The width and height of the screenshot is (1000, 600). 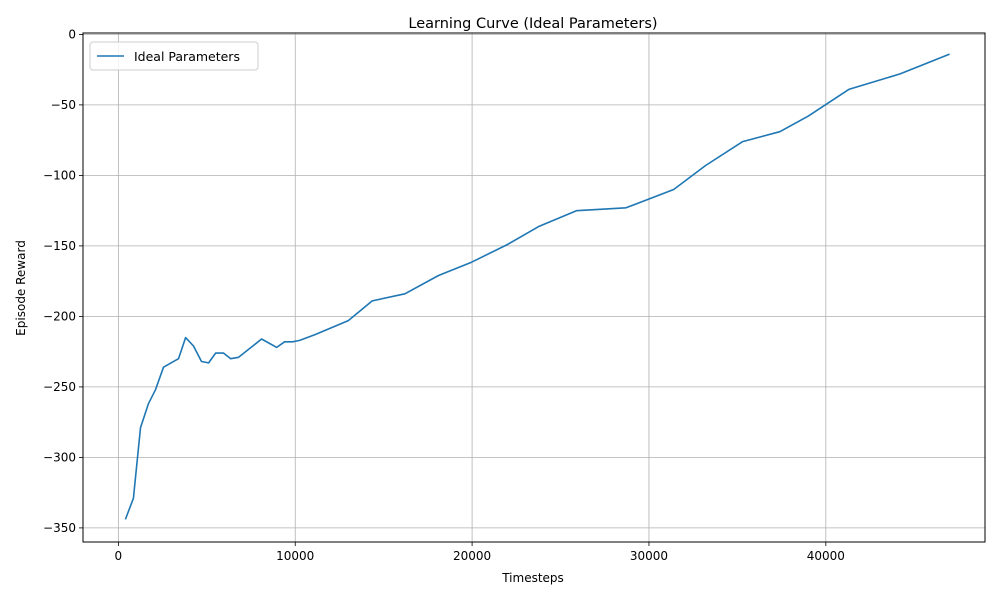 What do you see at coordinates (532, 578) in the screenshot?
I see `x-axis-label: Timesteps` at bounding box center [532, 578].